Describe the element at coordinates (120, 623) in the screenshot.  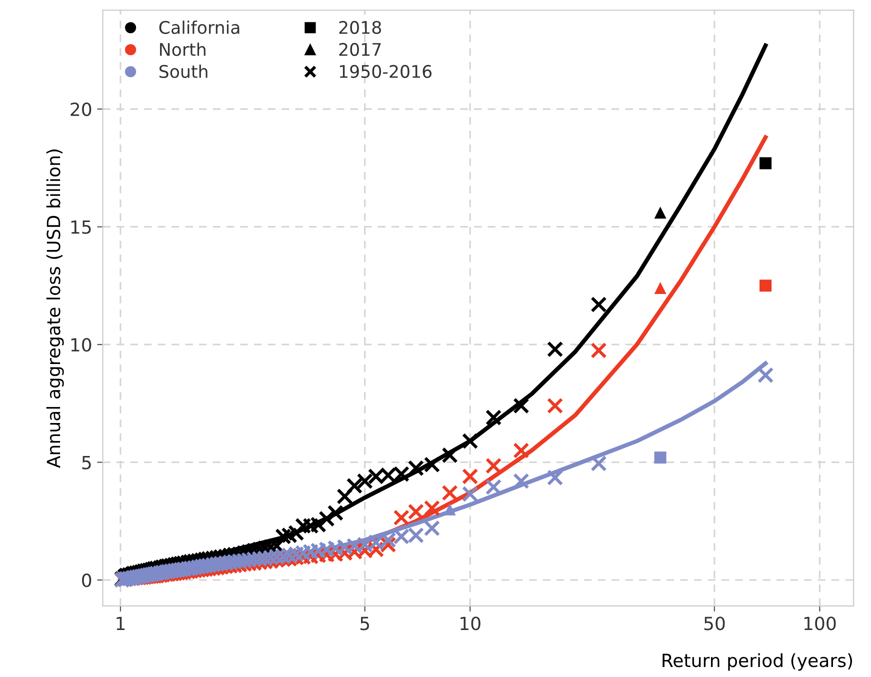
I see `x-tick-label: 1` at that location.